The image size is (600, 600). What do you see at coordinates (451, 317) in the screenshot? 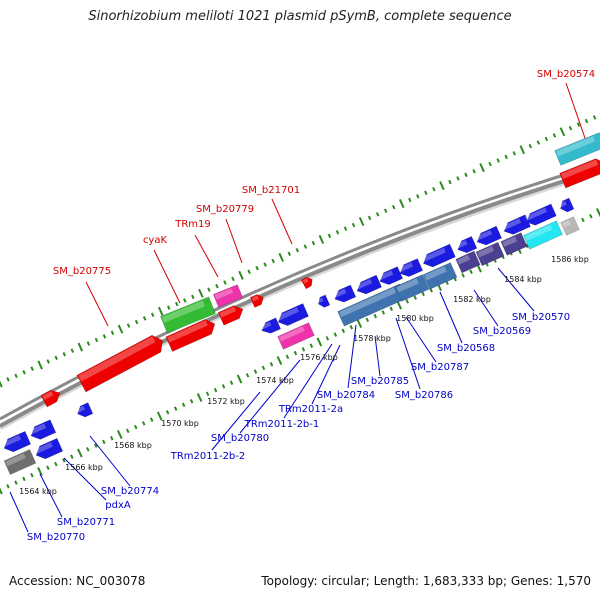
I see `leader-sm-b20568` at bounding box center [451, 317].